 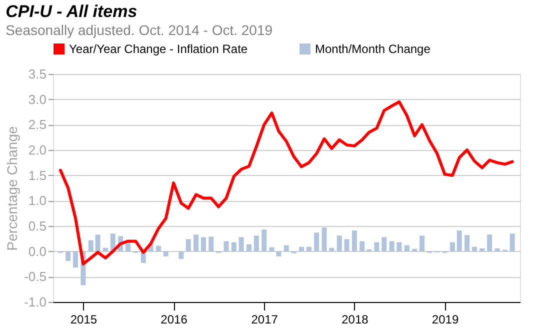 What do you see at coordinates (72, 11) in the screenshot?
I see `chart-title: CPI-U - All items` at bounding box center [72, 11].